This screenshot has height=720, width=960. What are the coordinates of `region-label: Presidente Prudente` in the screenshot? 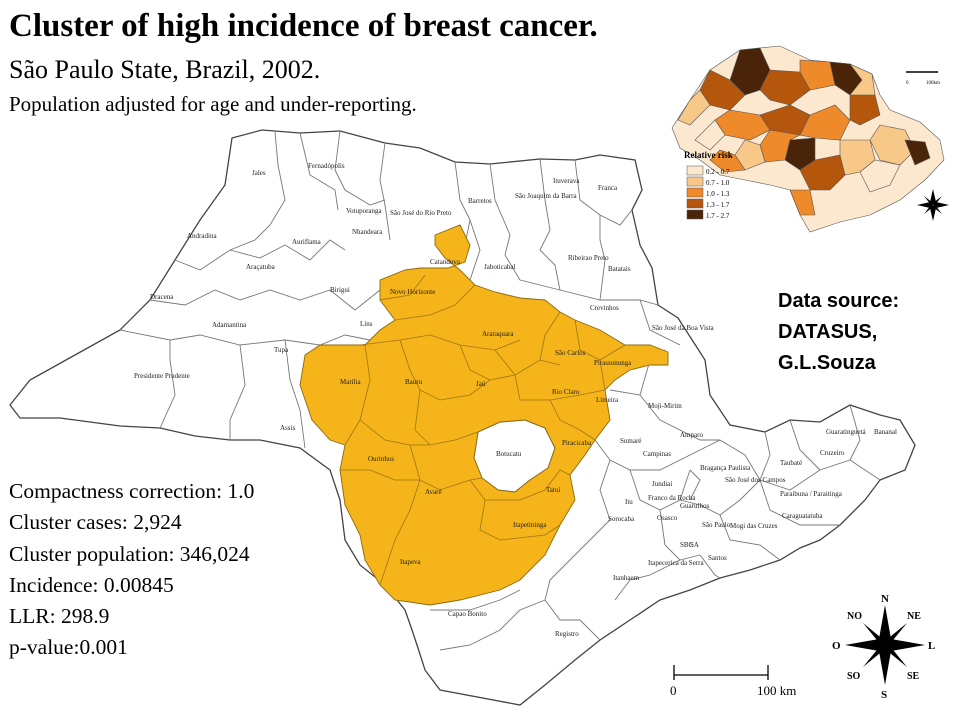 It's located at (162, 376).